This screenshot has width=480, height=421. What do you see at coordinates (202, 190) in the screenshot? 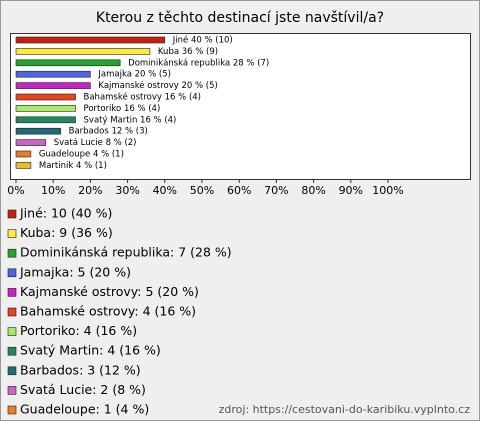
I see `x-tick-label: 50%` at bounding box center [202, 190].